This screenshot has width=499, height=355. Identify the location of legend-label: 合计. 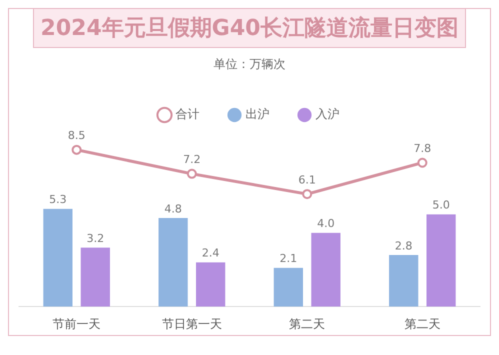
(188, 114).